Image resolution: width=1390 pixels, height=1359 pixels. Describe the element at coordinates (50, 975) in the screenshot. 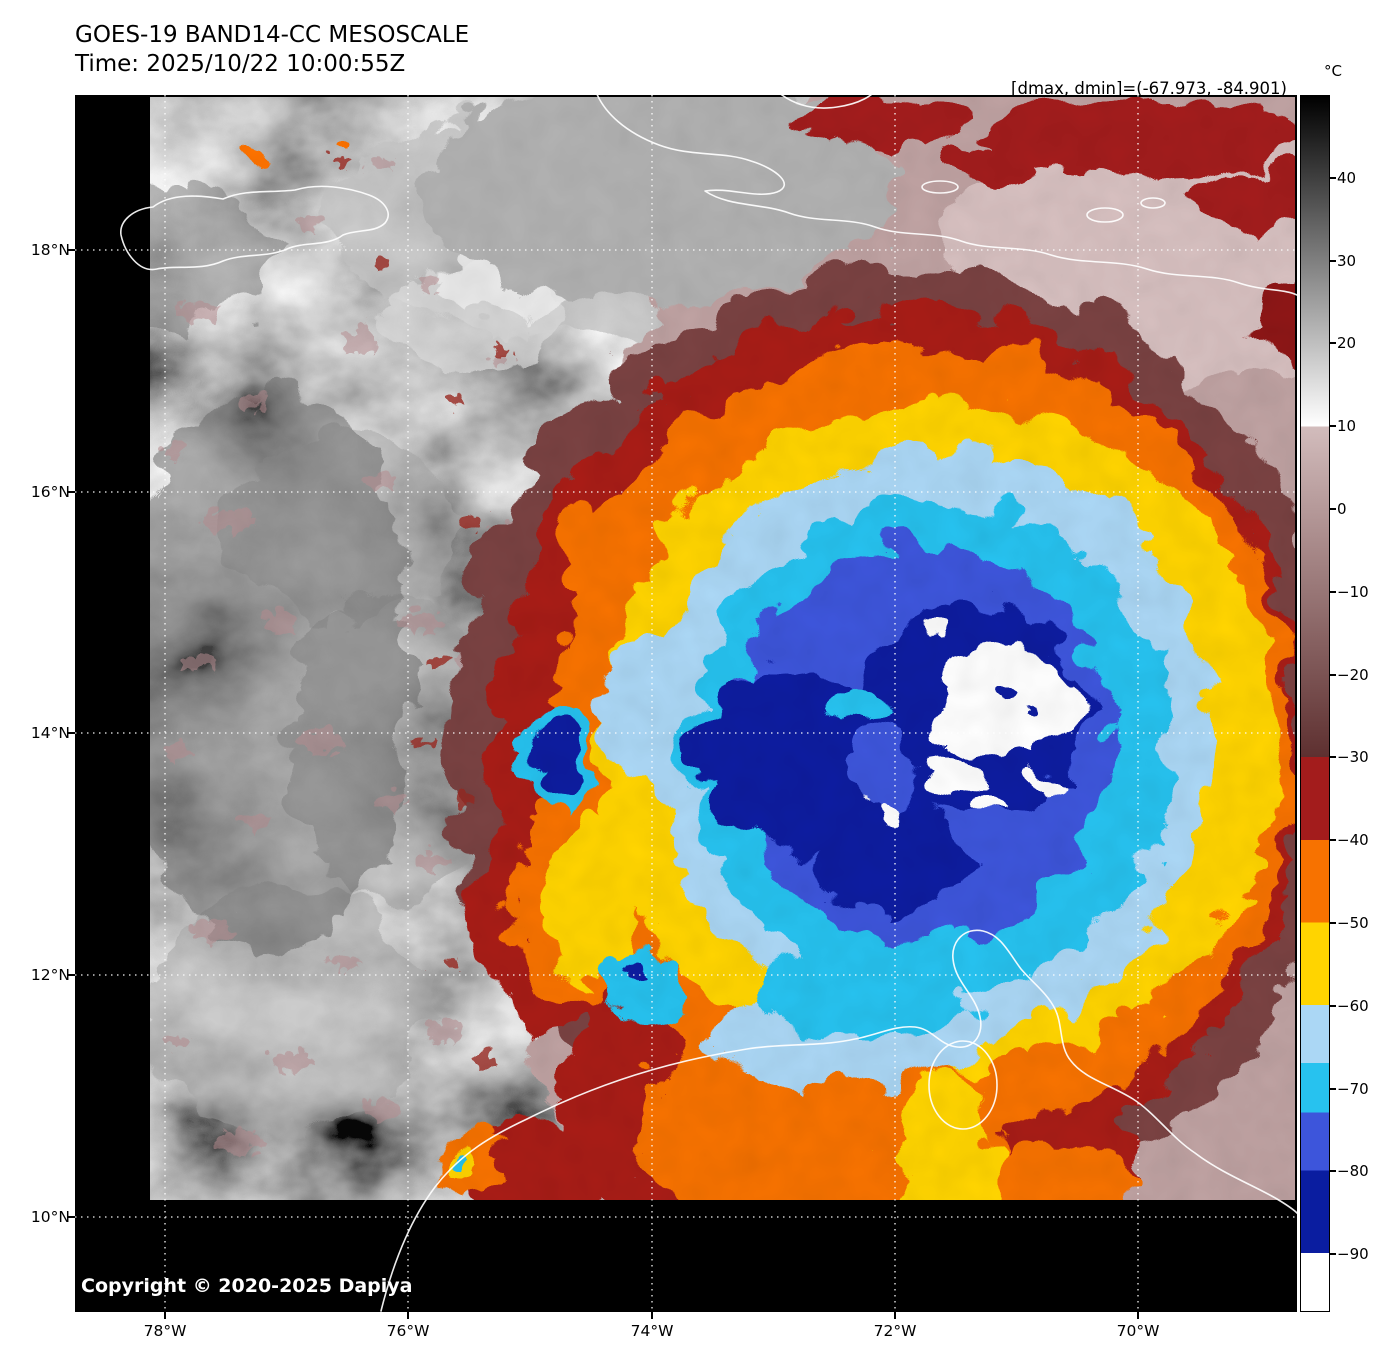

I see `lat-label: 12°N` at that location.